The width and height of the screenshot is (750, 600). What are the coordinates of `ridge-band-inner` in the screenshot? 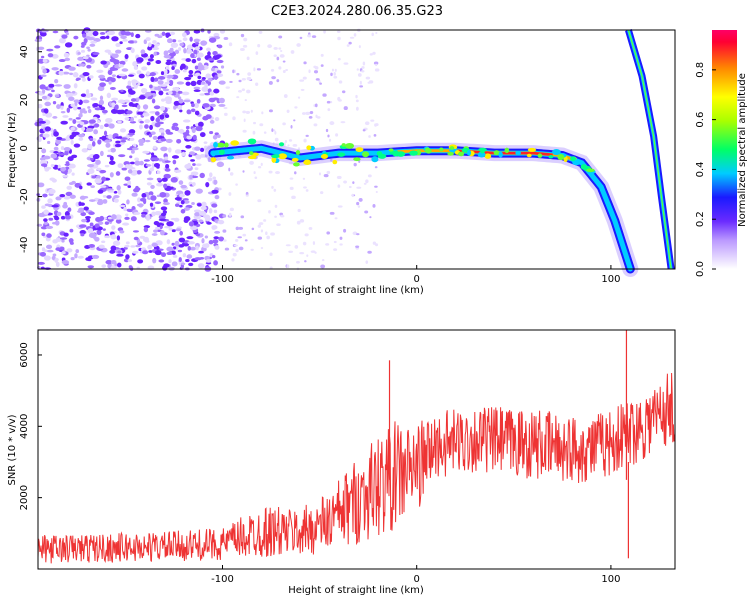 It's located at (421, 208).